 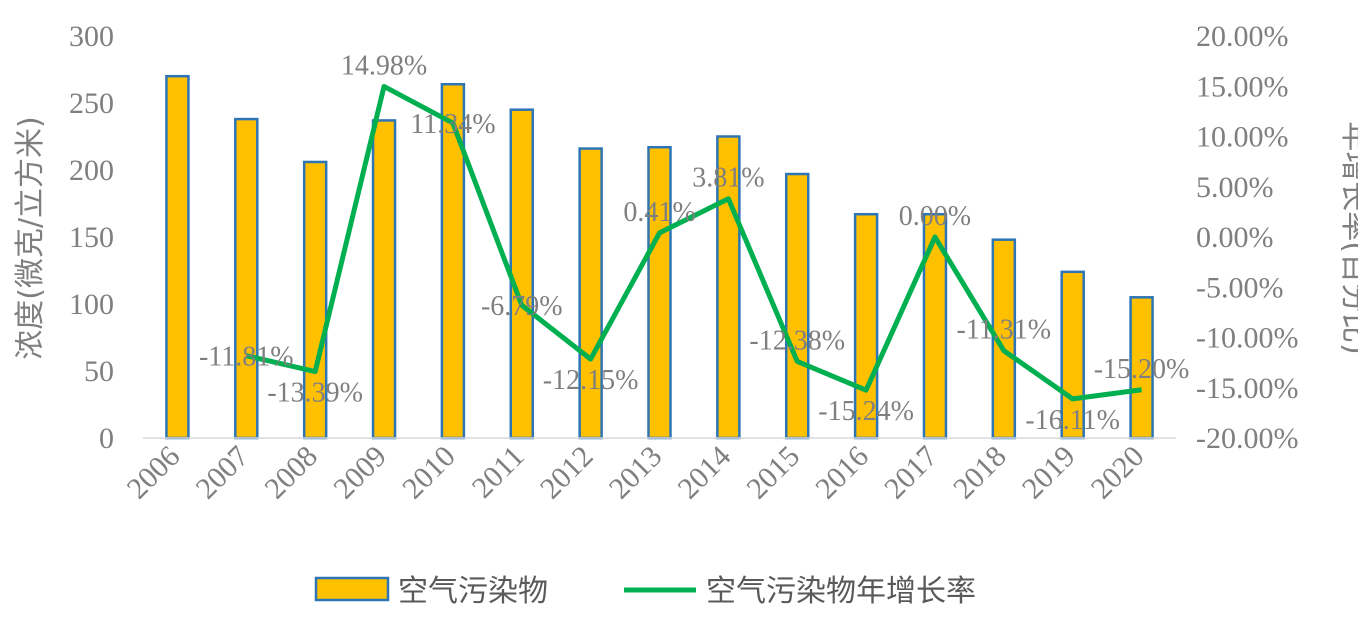 I want to click on x-tick-2019: 2019, so click(x=1049, y=473).